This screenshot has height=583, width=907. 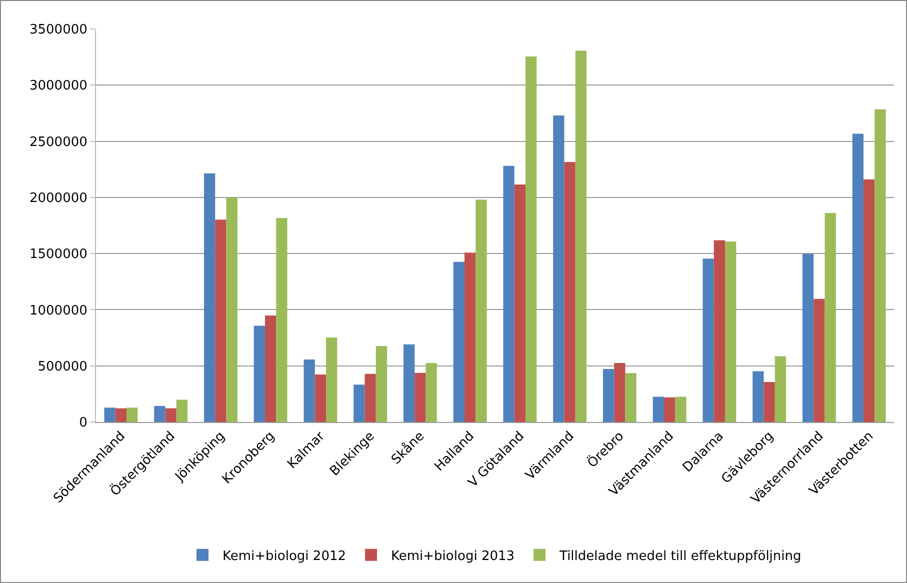 I want to click on y-tick-label: 1000000, so click(x=58, y=310).